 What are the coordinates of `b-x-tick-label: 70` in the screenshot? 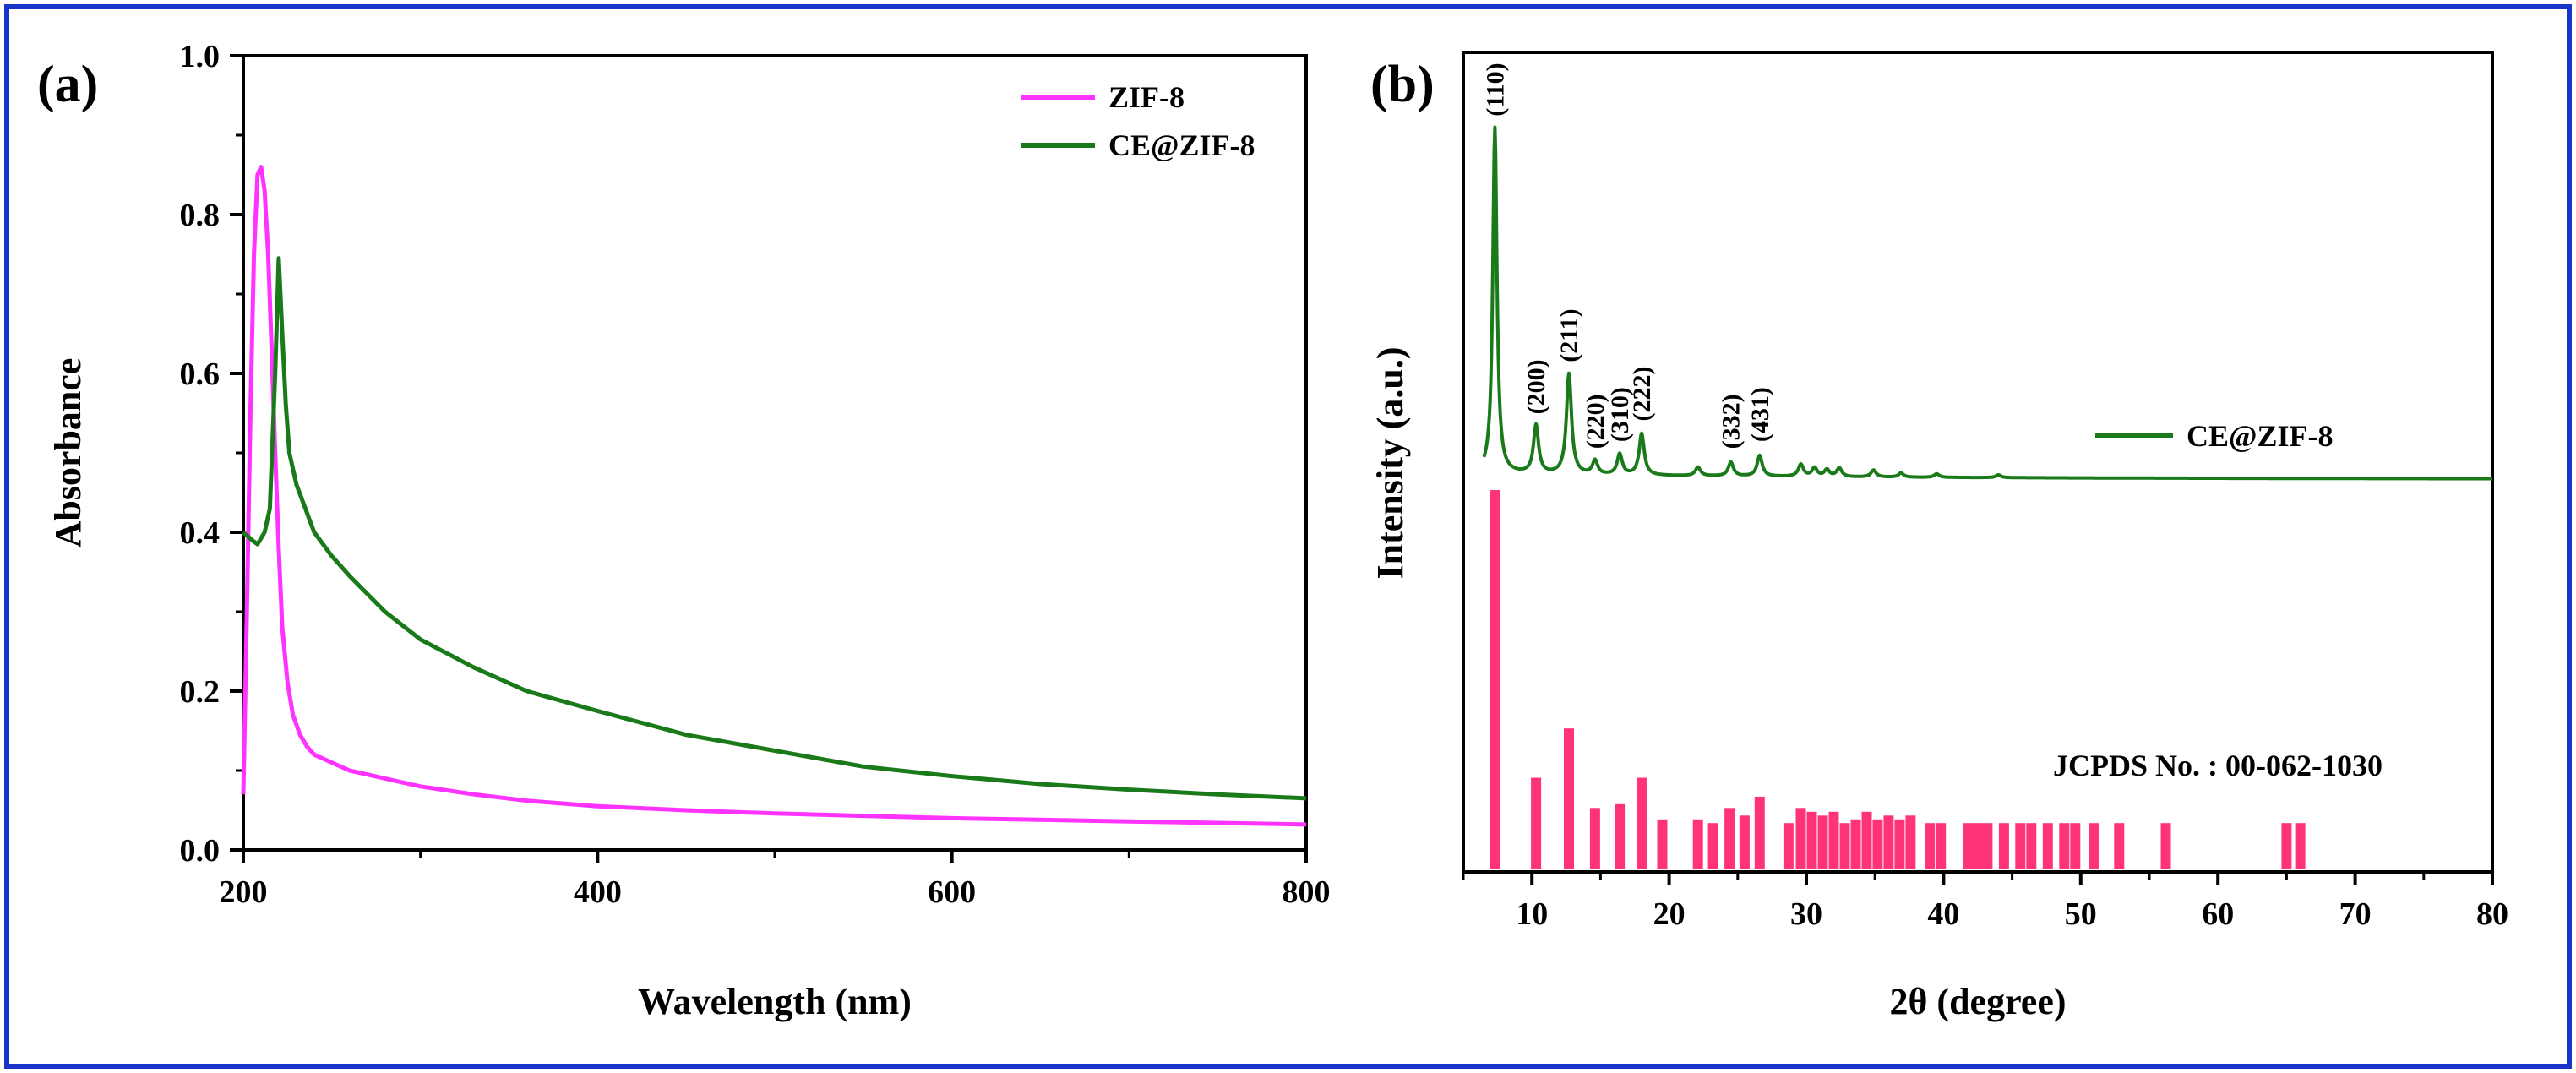 It's located at (2355, 914).